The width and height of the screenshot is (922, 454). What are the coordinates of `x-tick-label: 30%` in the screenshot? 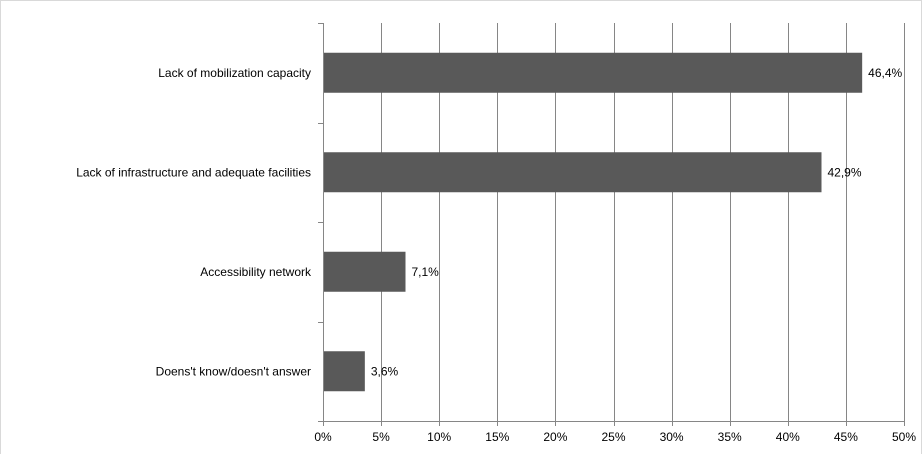 It's located at (672, 437).